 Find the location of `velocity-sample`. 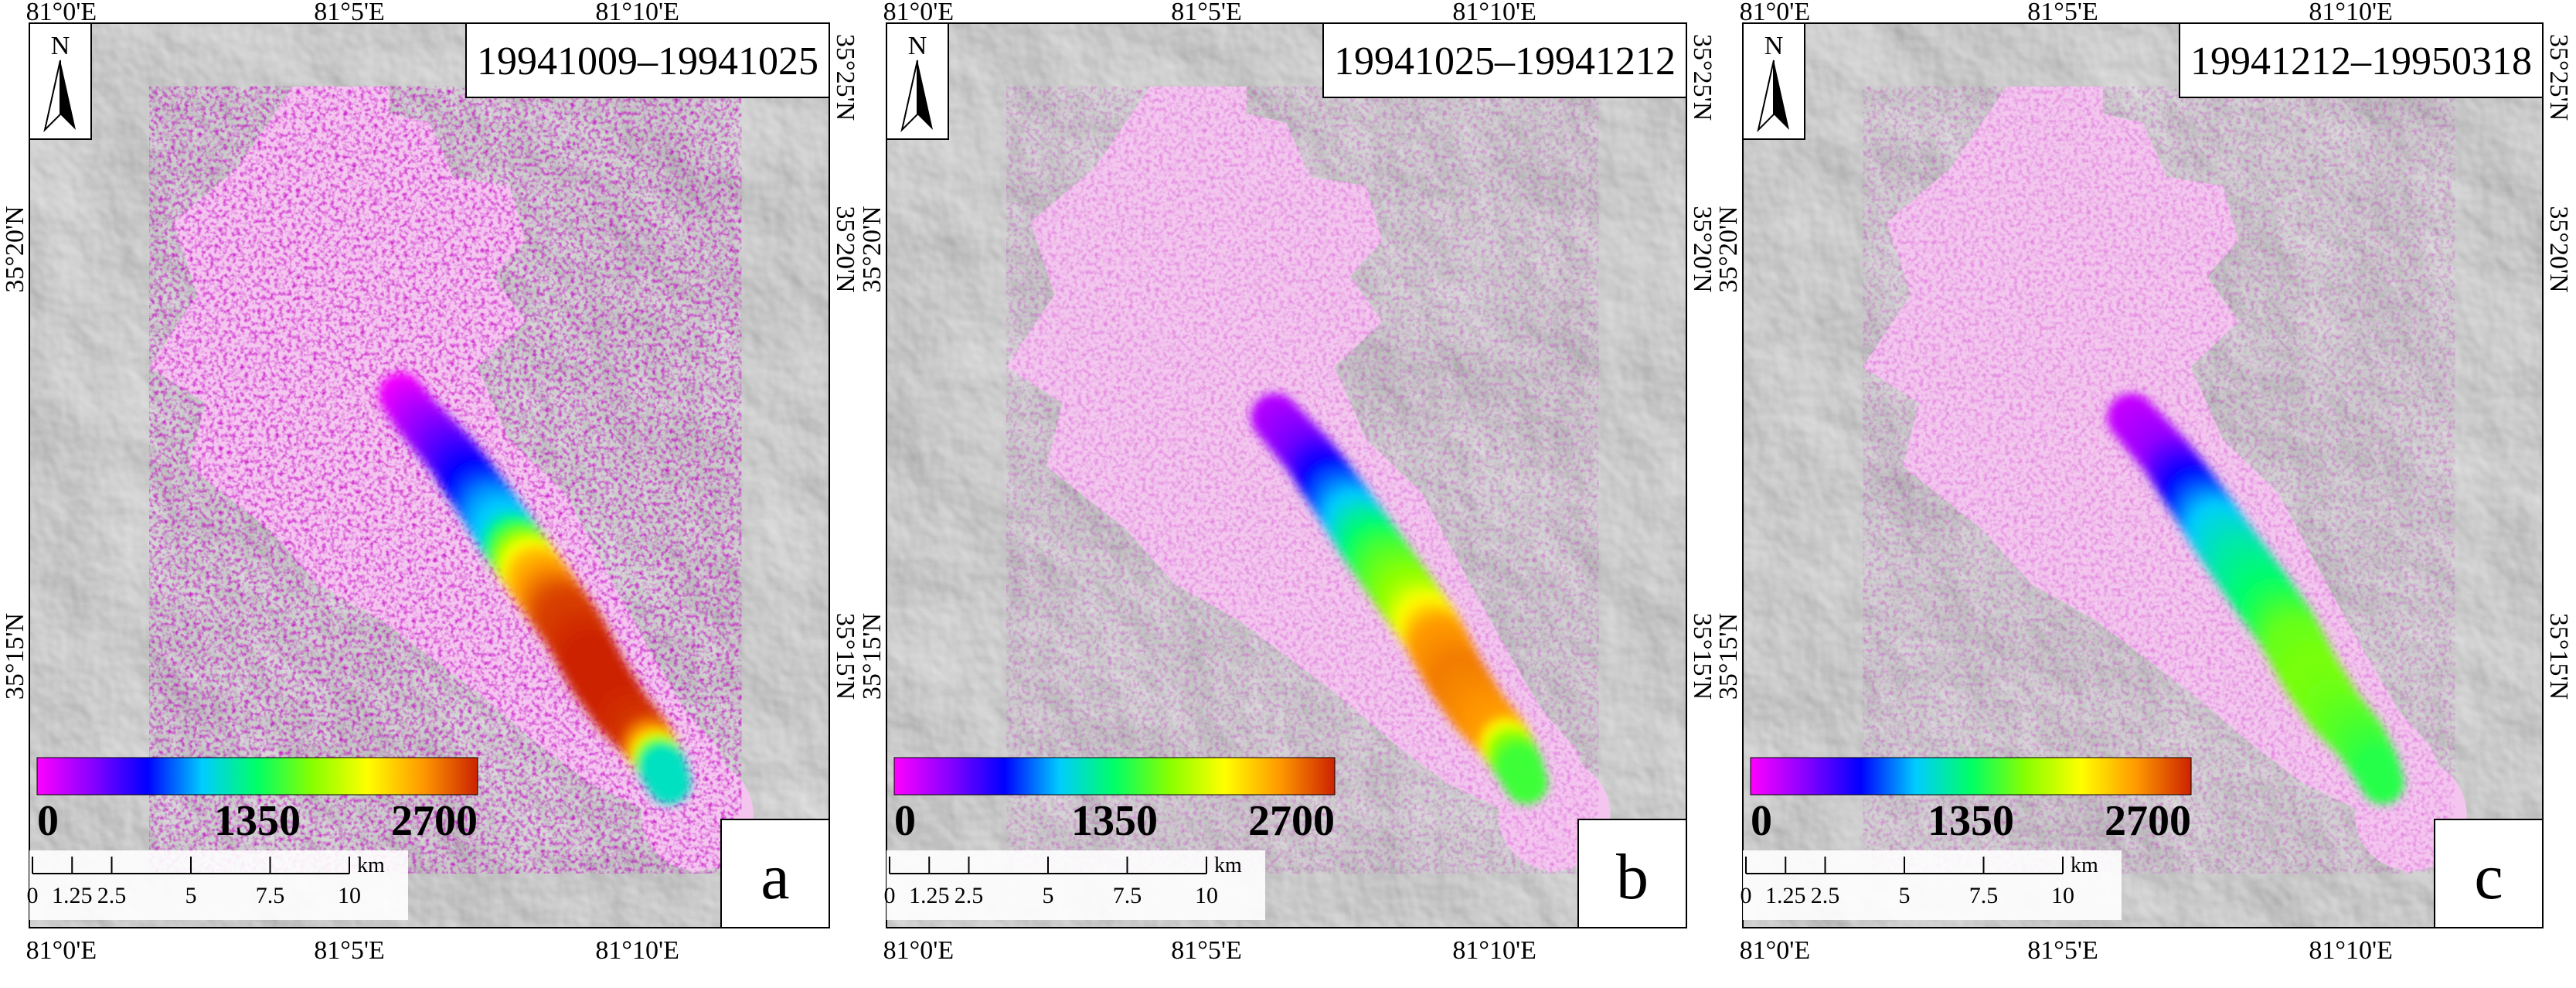

velocity-sample is located at coordinates (2382, 783).